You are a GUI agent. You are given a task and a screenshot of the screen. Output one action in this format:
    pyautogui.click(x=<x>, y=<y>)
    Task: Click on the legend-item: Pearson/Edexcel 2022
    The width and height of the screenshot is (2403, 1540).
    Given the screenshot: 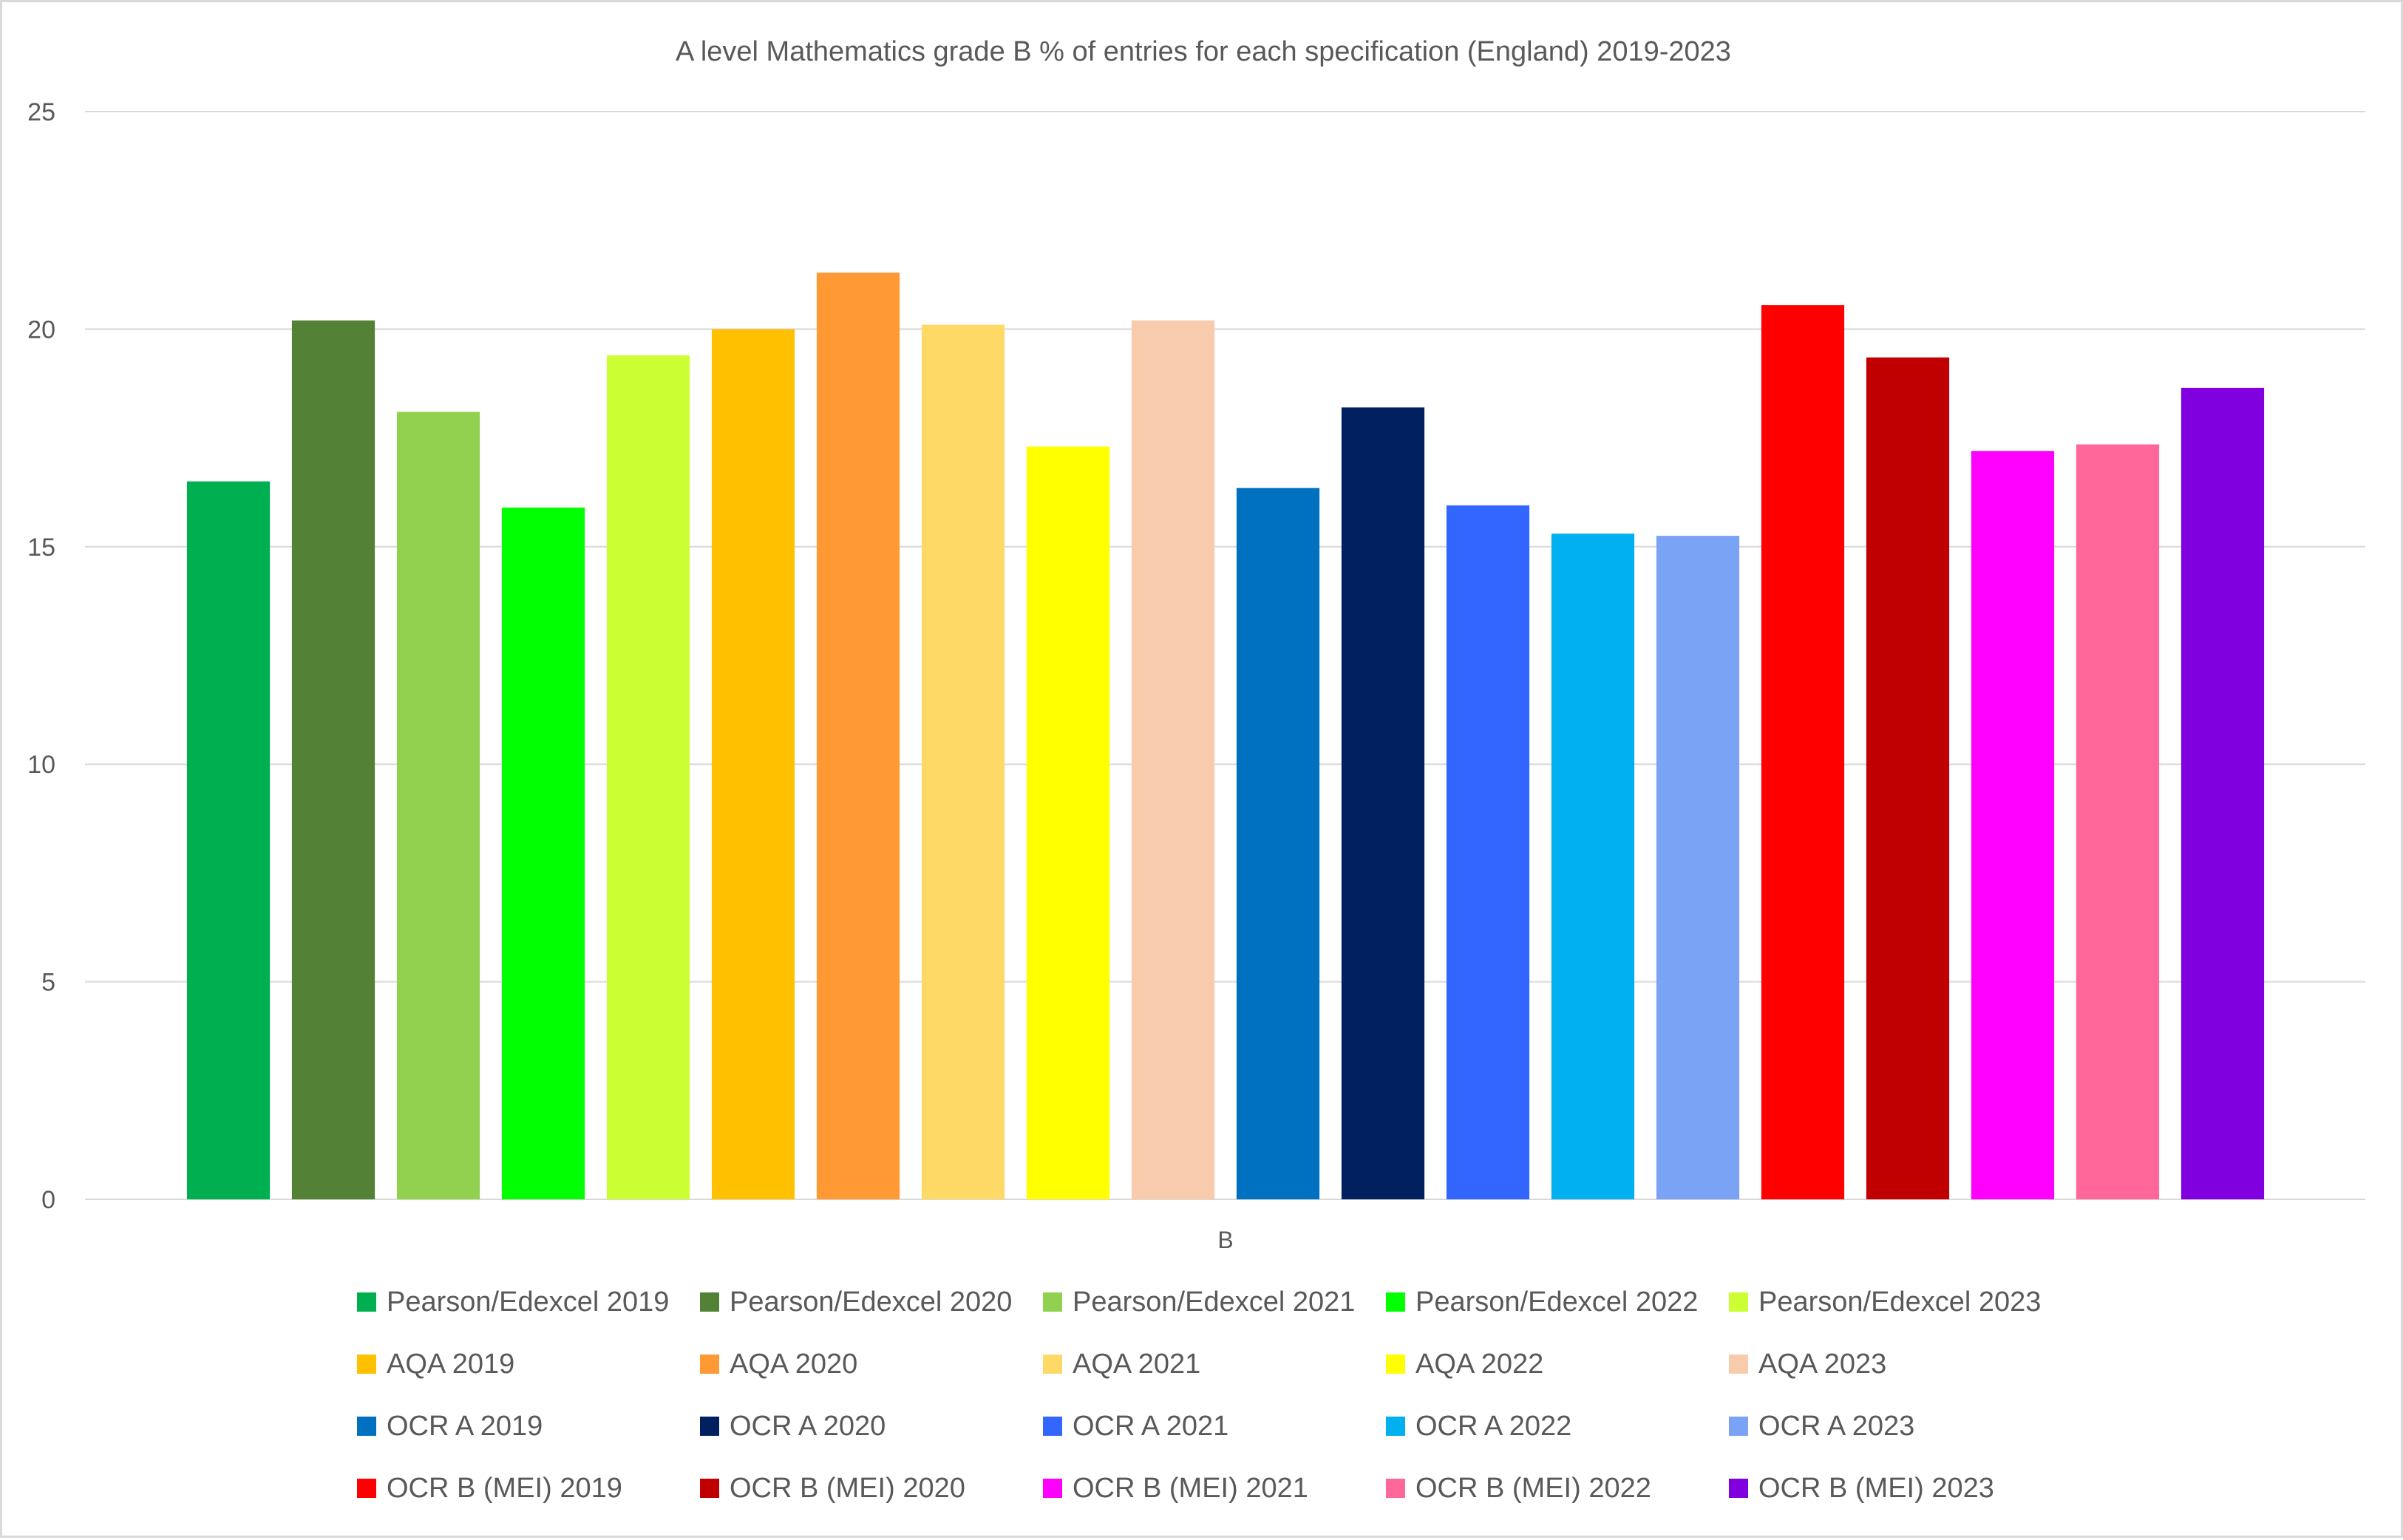 What is the action you would take?
    pyautogui.click(x=1557, y=1302)
    